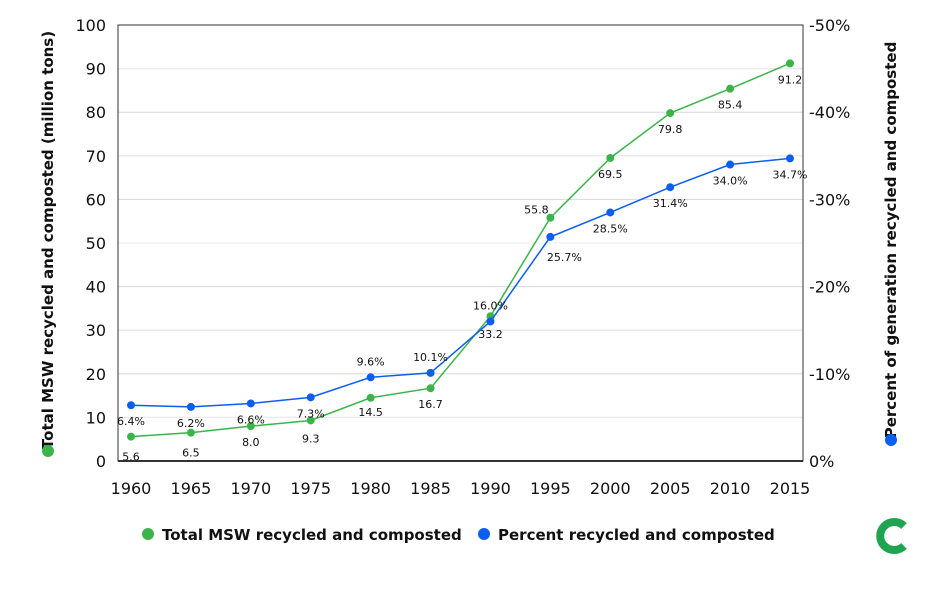  What do you see at coordinates (730, 181) in the screenshot?
I see `data-label: 34.0%` at bounding box center [730, 181].